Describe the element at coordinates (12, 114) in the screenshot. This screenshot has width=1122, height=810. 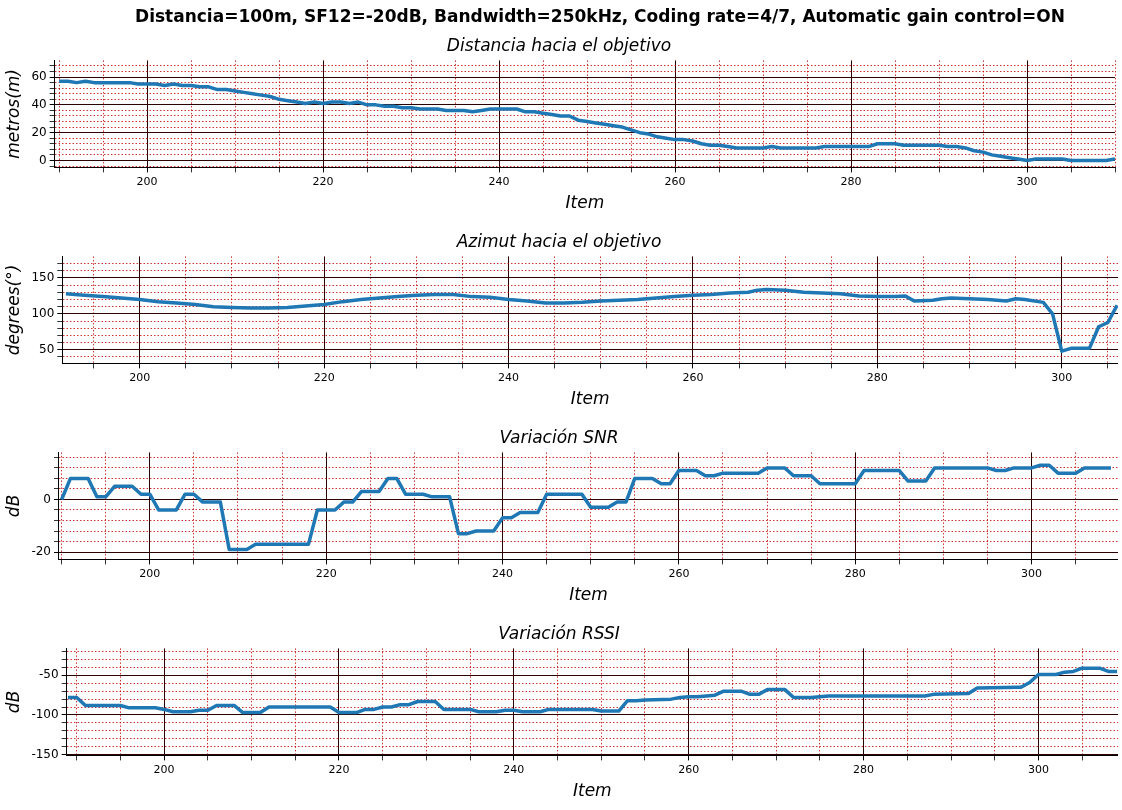
I see `y-axis-title: metros(m)` at that location.